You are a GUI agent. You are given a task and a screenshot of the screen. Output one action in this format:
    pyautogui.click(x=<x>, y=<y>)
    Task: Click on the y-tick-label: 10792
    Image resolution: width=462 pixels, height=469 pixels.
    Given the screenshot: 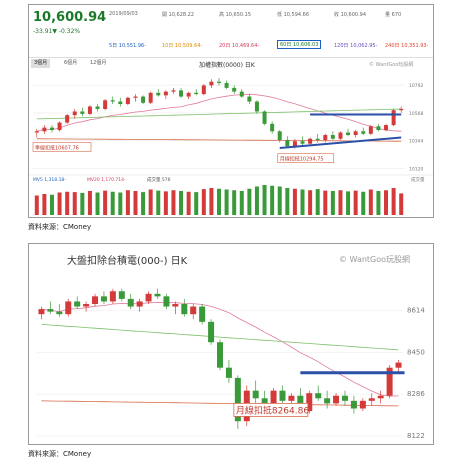 What is the action you would take?
    pyautogui.click(x=416, y=86)
    